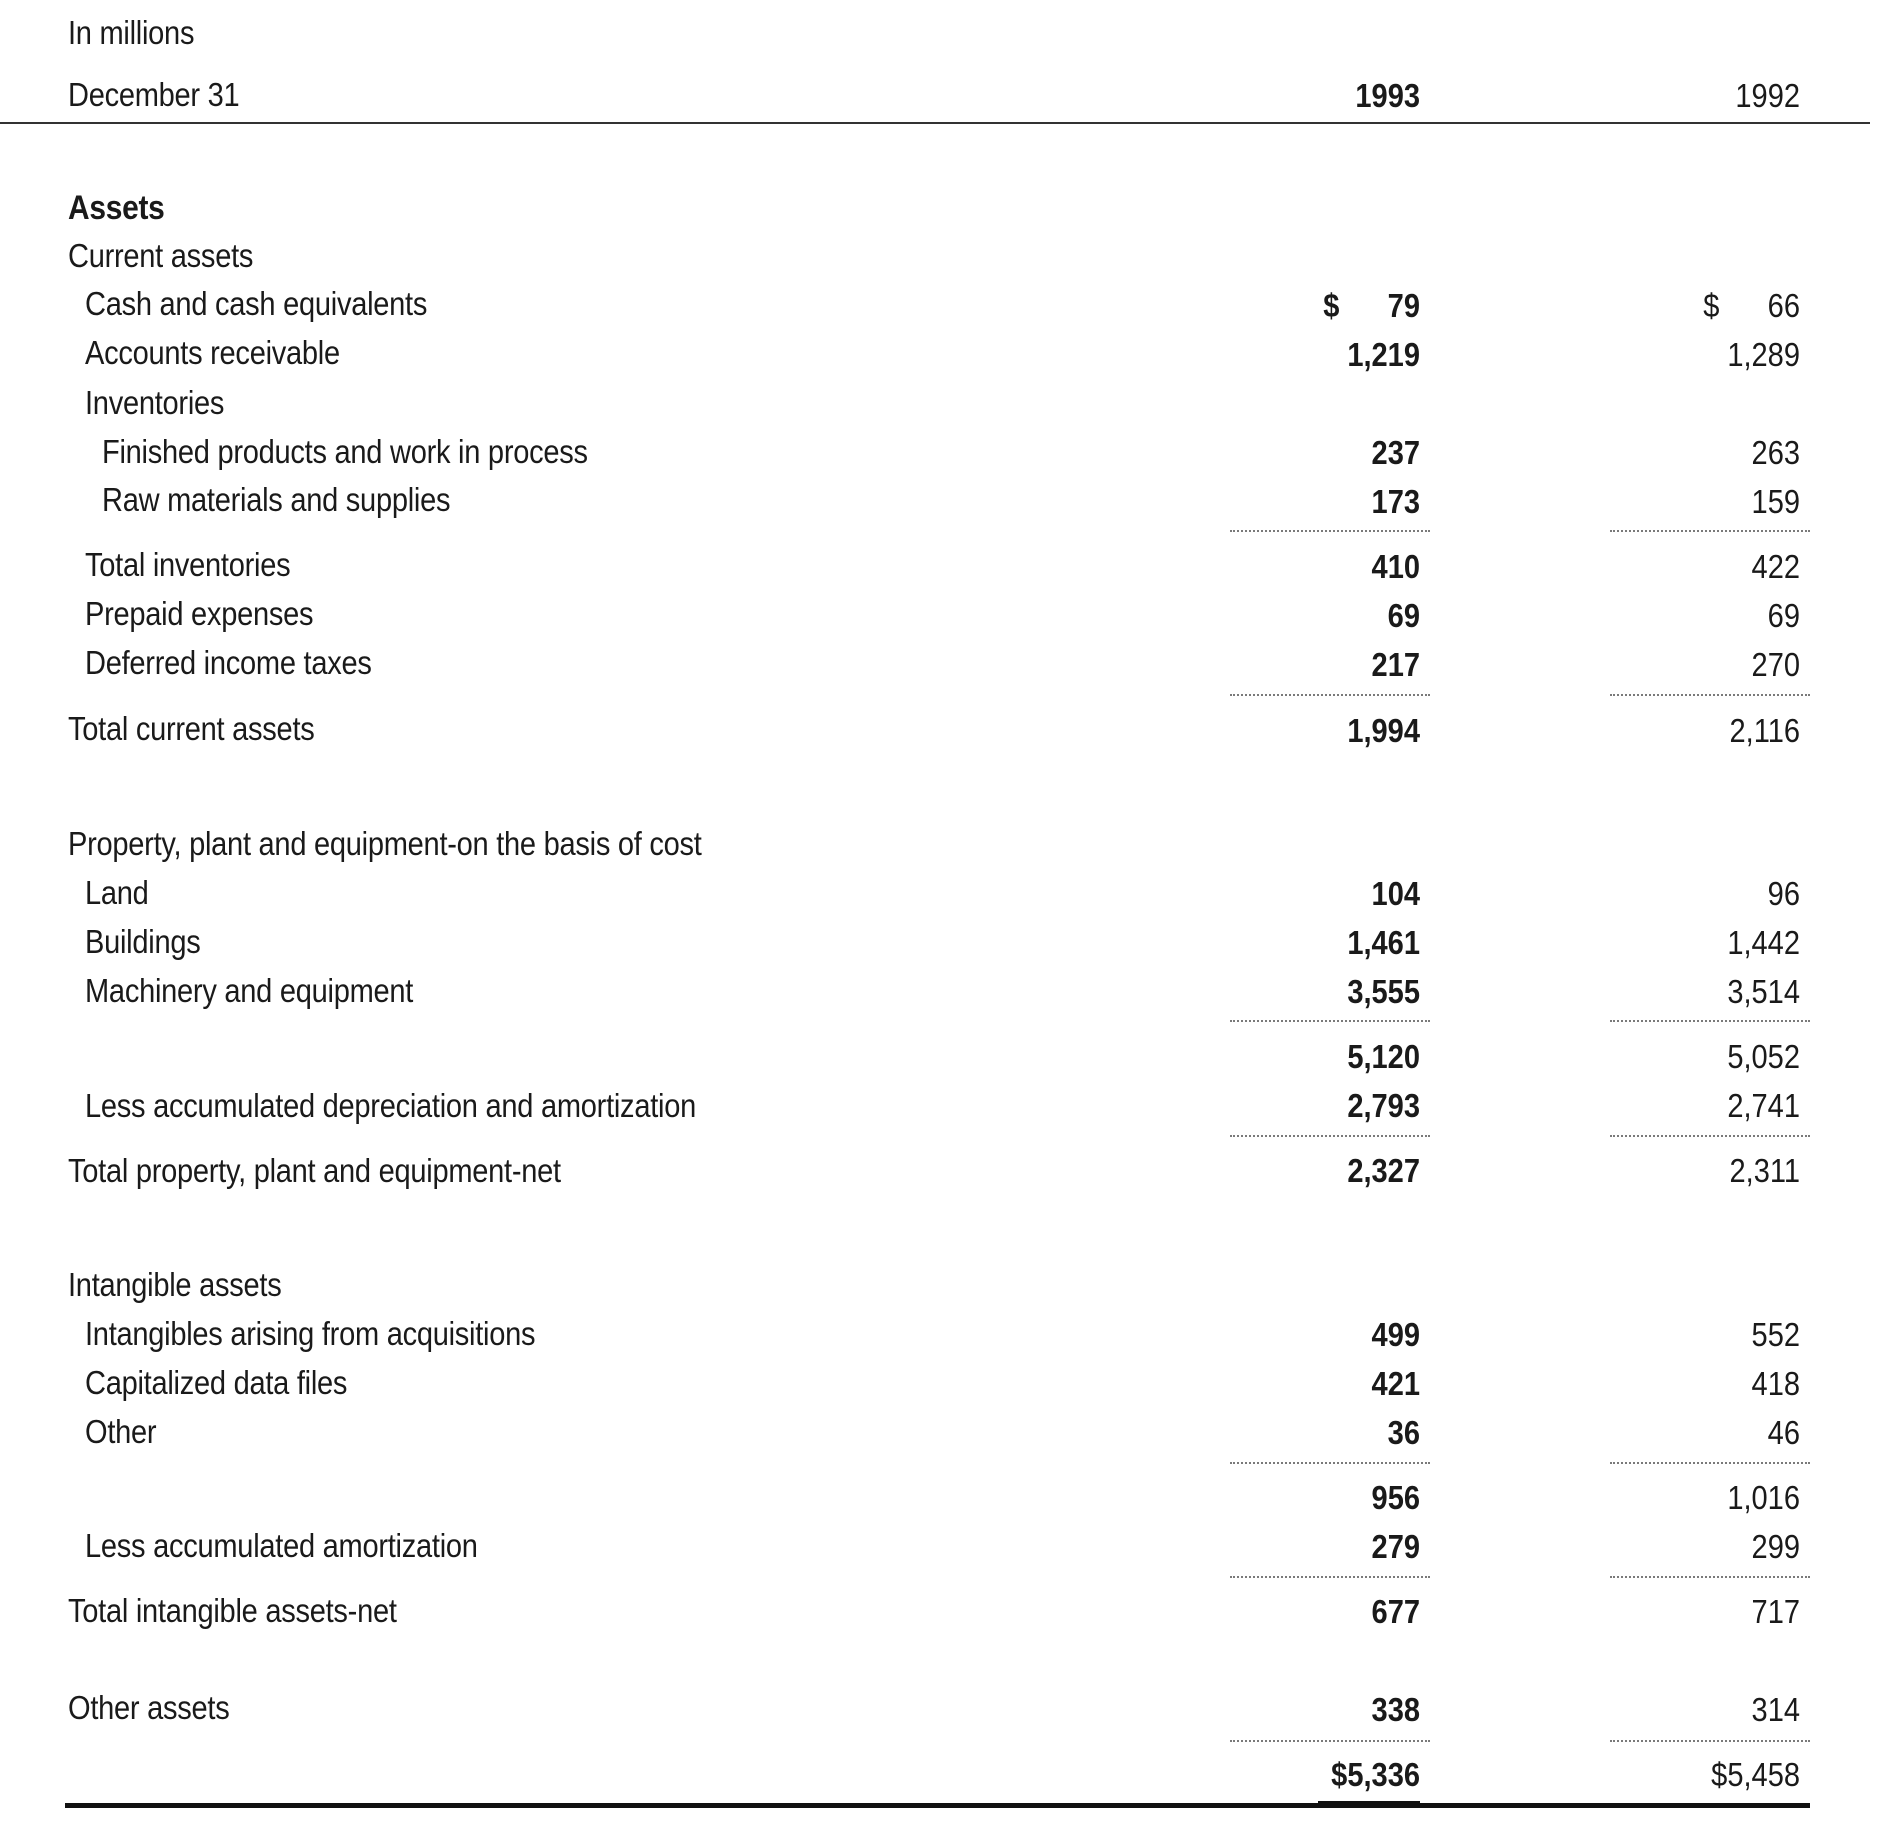 This screenshot has width=1881, height=1841. Describe the element at coordinates (1775, 1546) in the screenshot. I see `accum-amort-prior: 299` at that location.